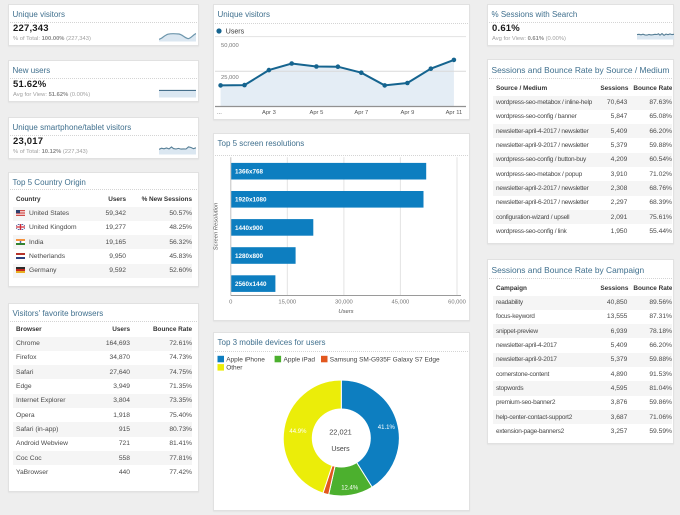 The image size is (680, 515). What do you see at coordinates (385, 359) in the screenshot?
I see `svg-text:Samsung SM-G935F Galaxy S7 Edg: Samsung SM-G935F Galaxy S7 Edge` at bounding box center [385, 359].